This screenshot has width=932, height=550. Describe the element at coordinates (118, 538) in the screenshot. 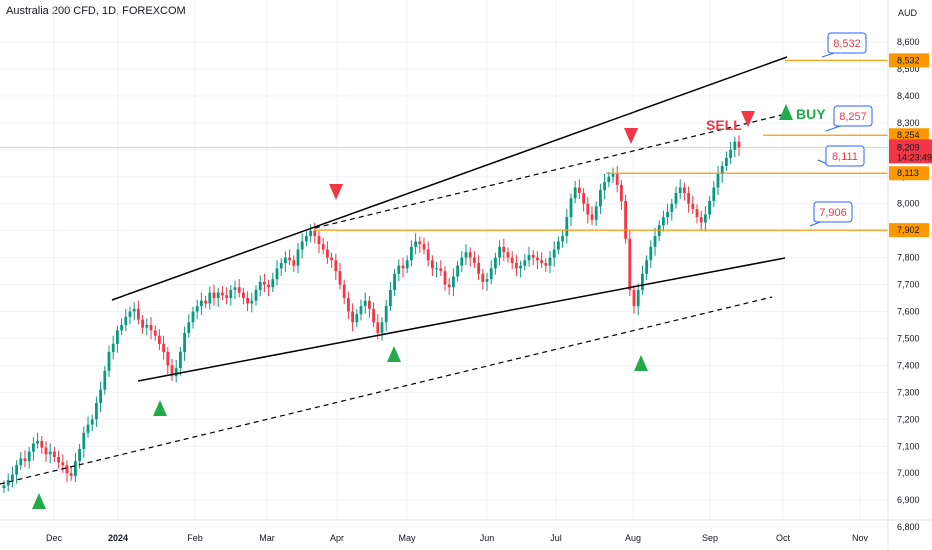

I see `x-tick-label: 2024` at that location.